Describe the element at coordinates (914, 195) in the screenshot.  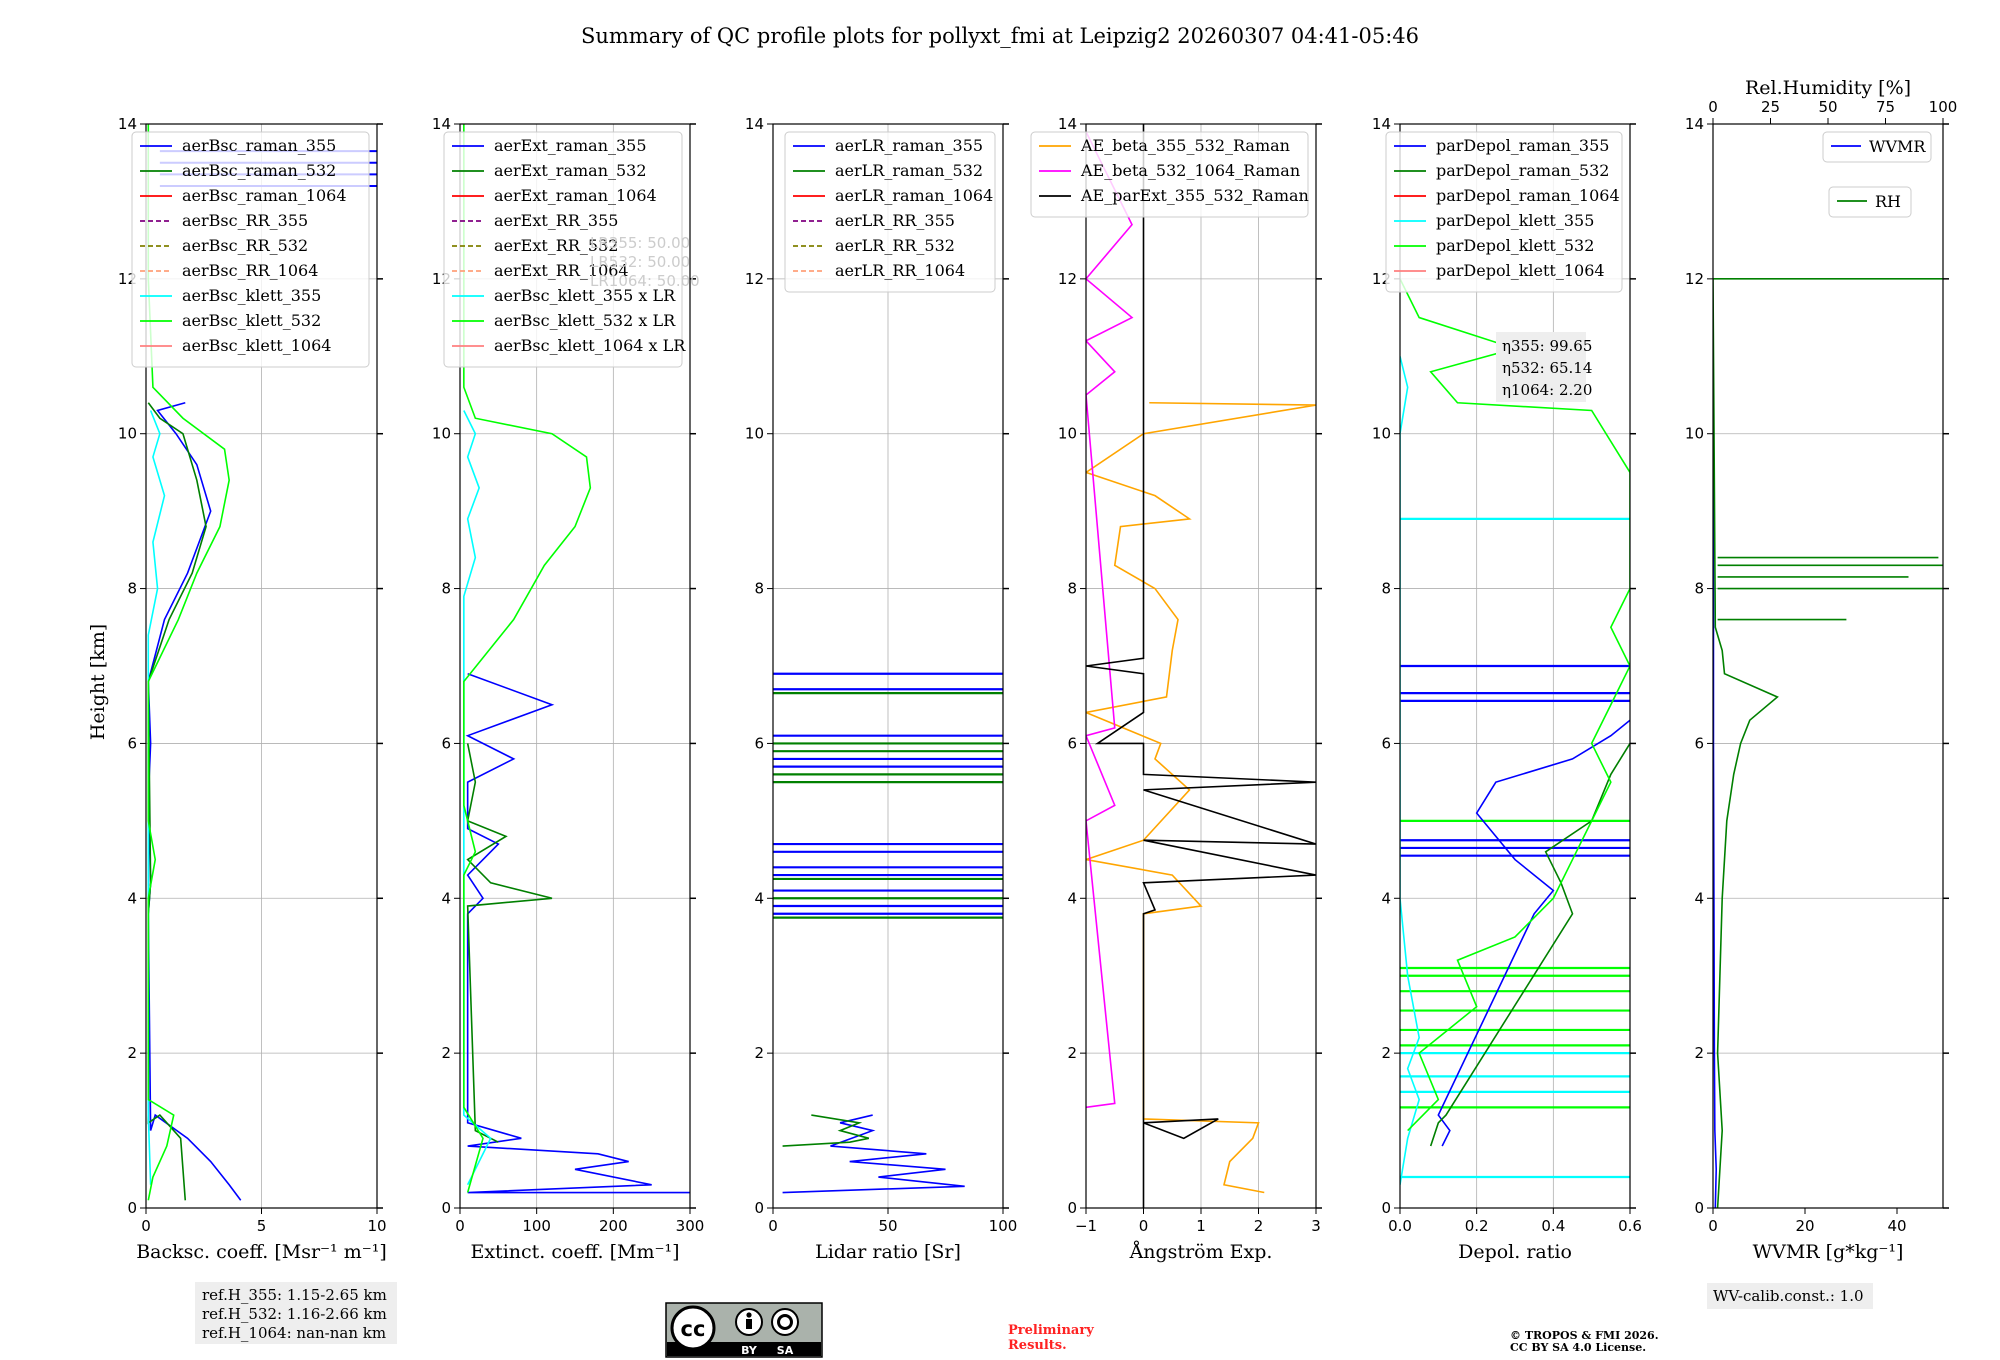
I see `legend-label: aerLR_raman_1064` at that location.